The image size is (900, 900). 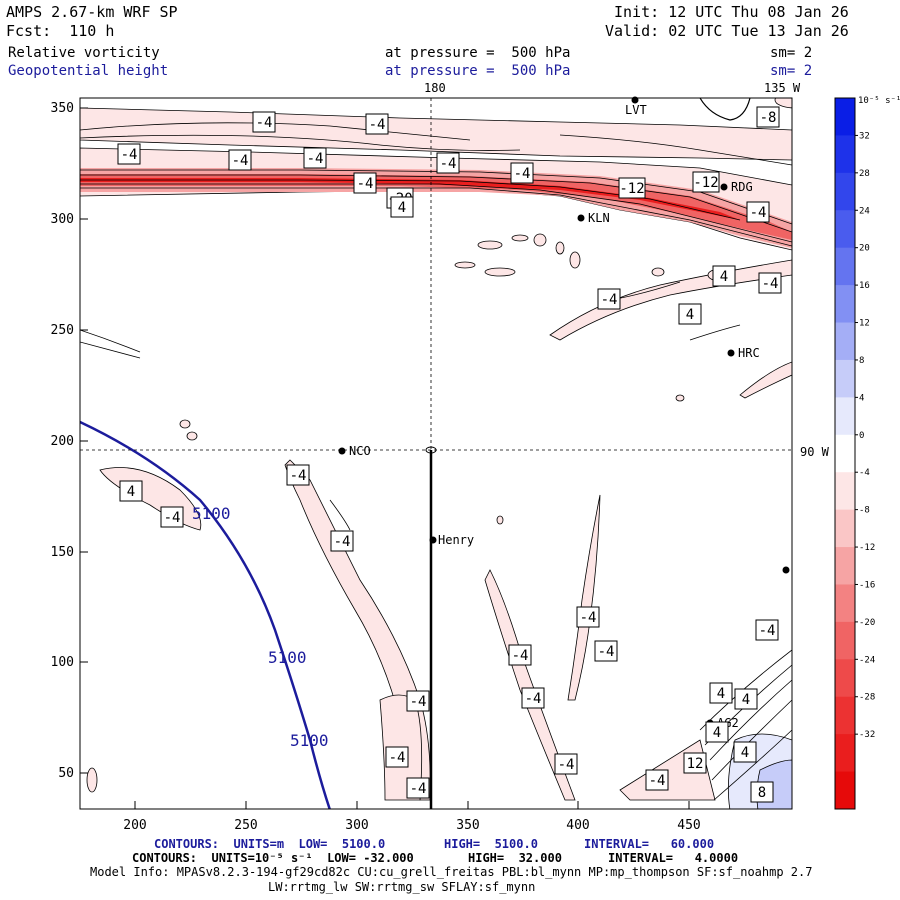 I want to click on vorticity-label: -8, so click(x=768, y=117).